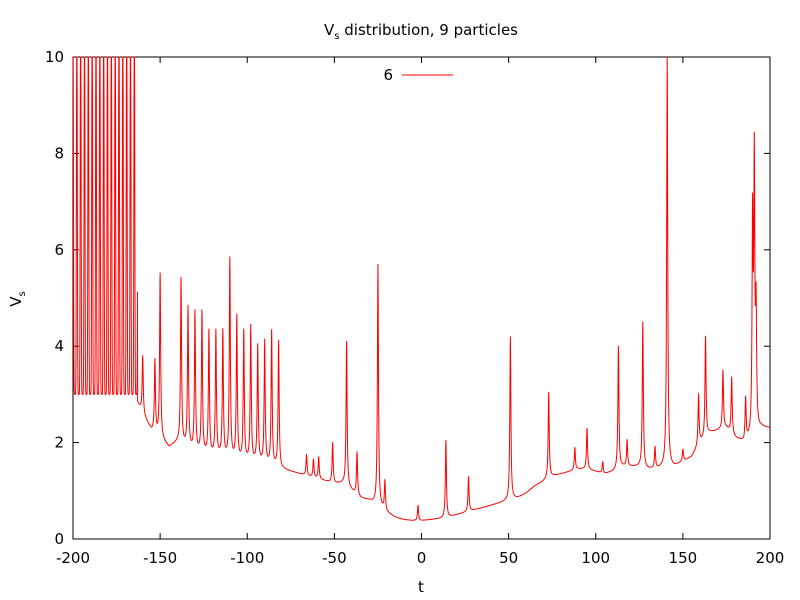  I want to click on legend-label: 6, so click(388, 75).